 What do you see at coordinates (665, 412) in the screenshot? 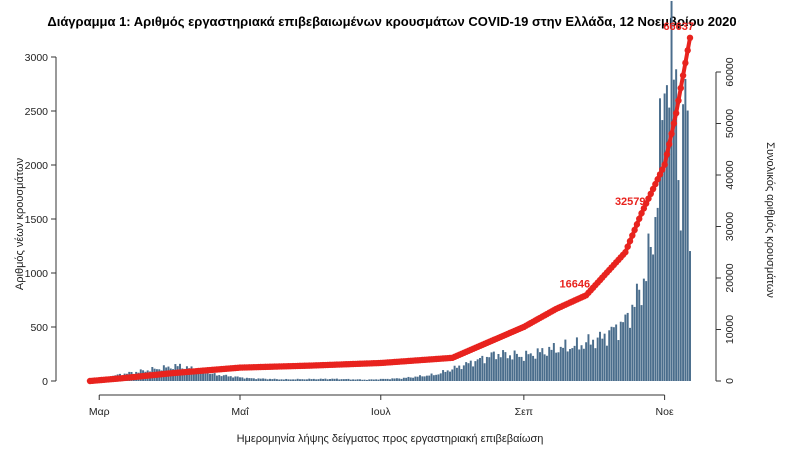
I see `x-tick-label: Νοε` at bounding box center [665, 412].